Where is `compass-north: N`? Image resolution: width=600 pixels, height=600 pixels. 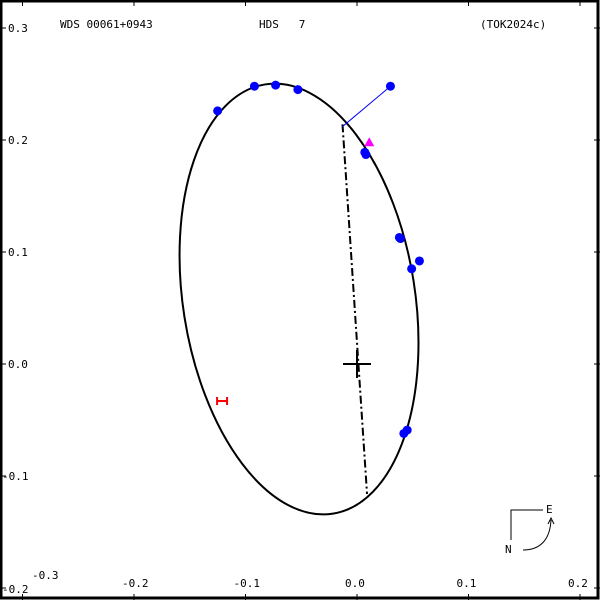
compass-north: N is located at coordinates (508, 549).